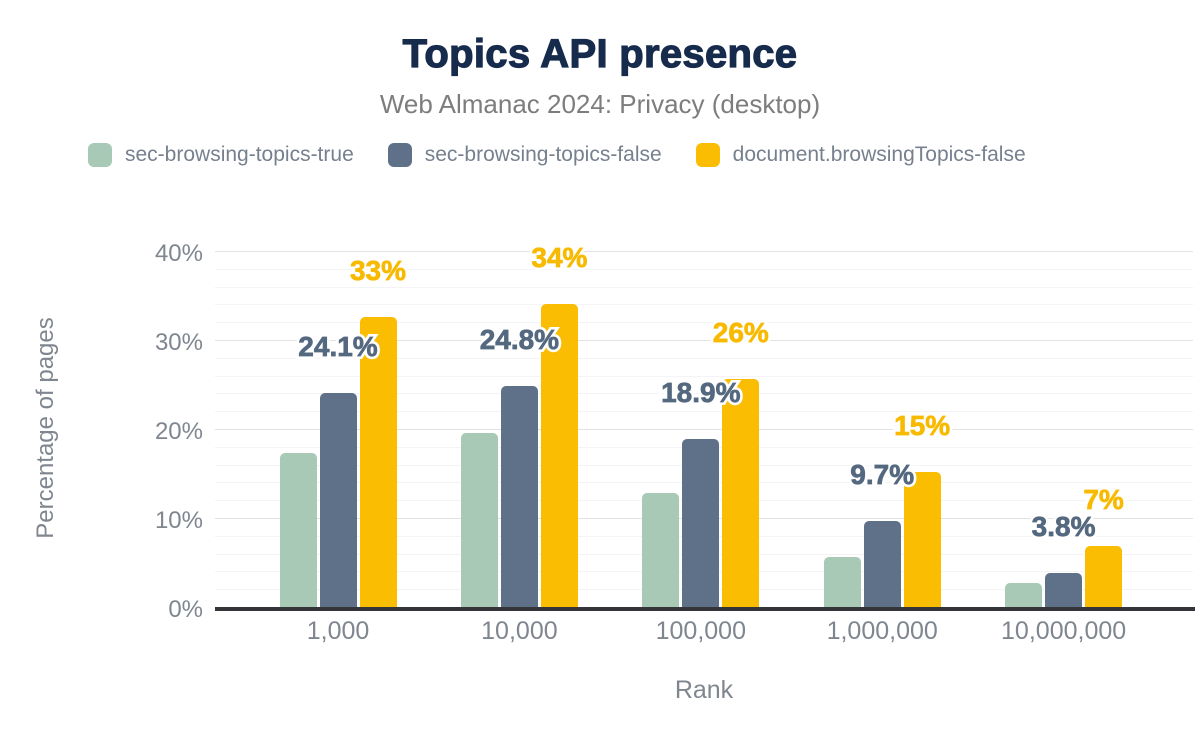  I want to click on data-label-text: 26%, so click(740, 333).